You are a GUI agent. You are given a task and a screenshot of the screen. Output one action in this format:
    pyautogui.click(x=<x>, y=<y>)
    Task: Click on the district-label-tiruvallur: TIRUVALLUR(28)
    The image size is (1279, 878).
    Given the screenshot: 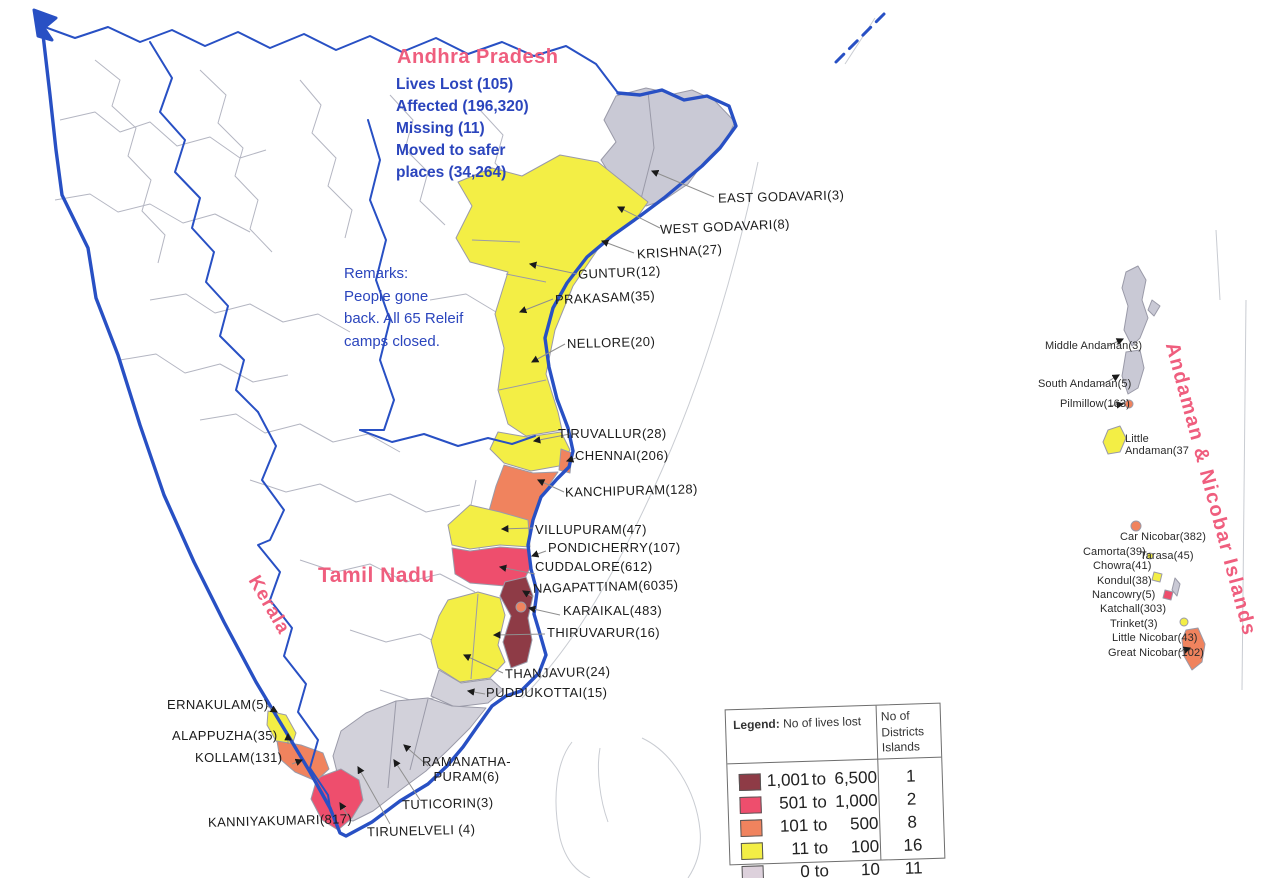 What is the action you would take?
    pyautogui.click(x=612, y=433)
    